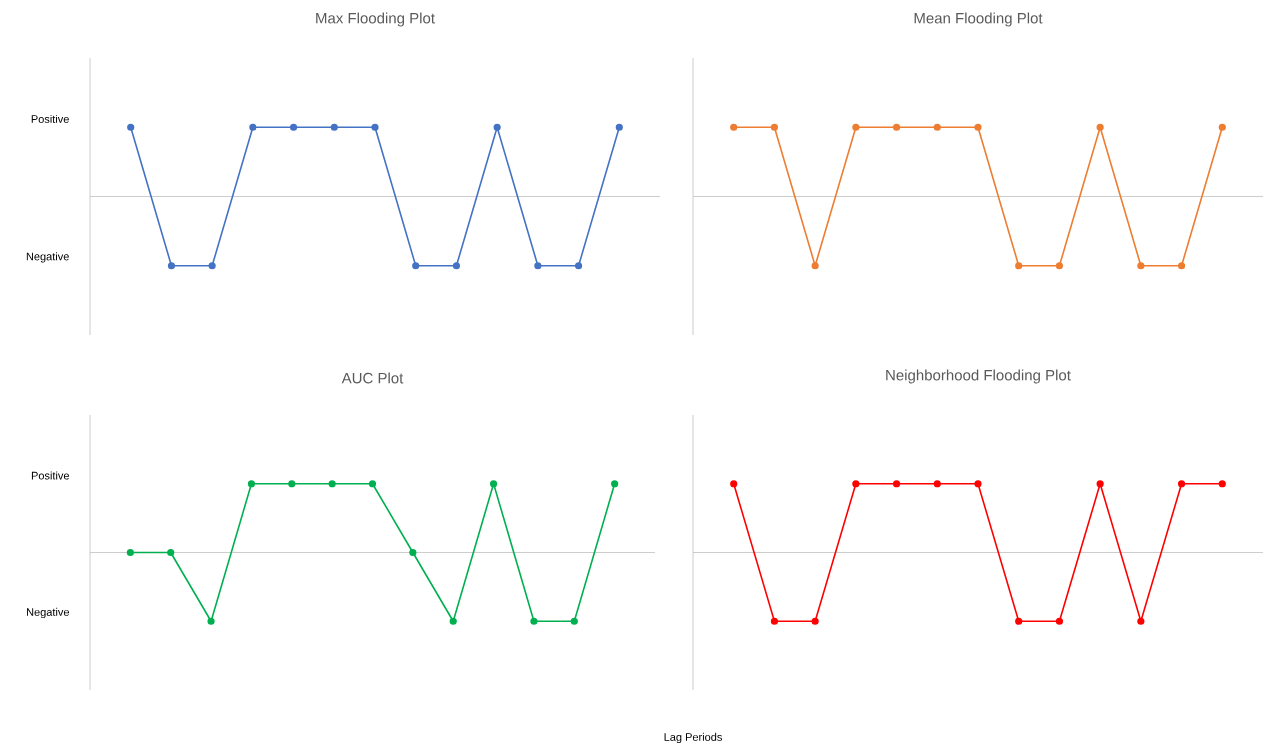 The width and height of the screenshot is (1267, 754). Describe the element at coordinates (693, 738) in the screenshot. I see `x-axis-title: Lag Periods` at that location.